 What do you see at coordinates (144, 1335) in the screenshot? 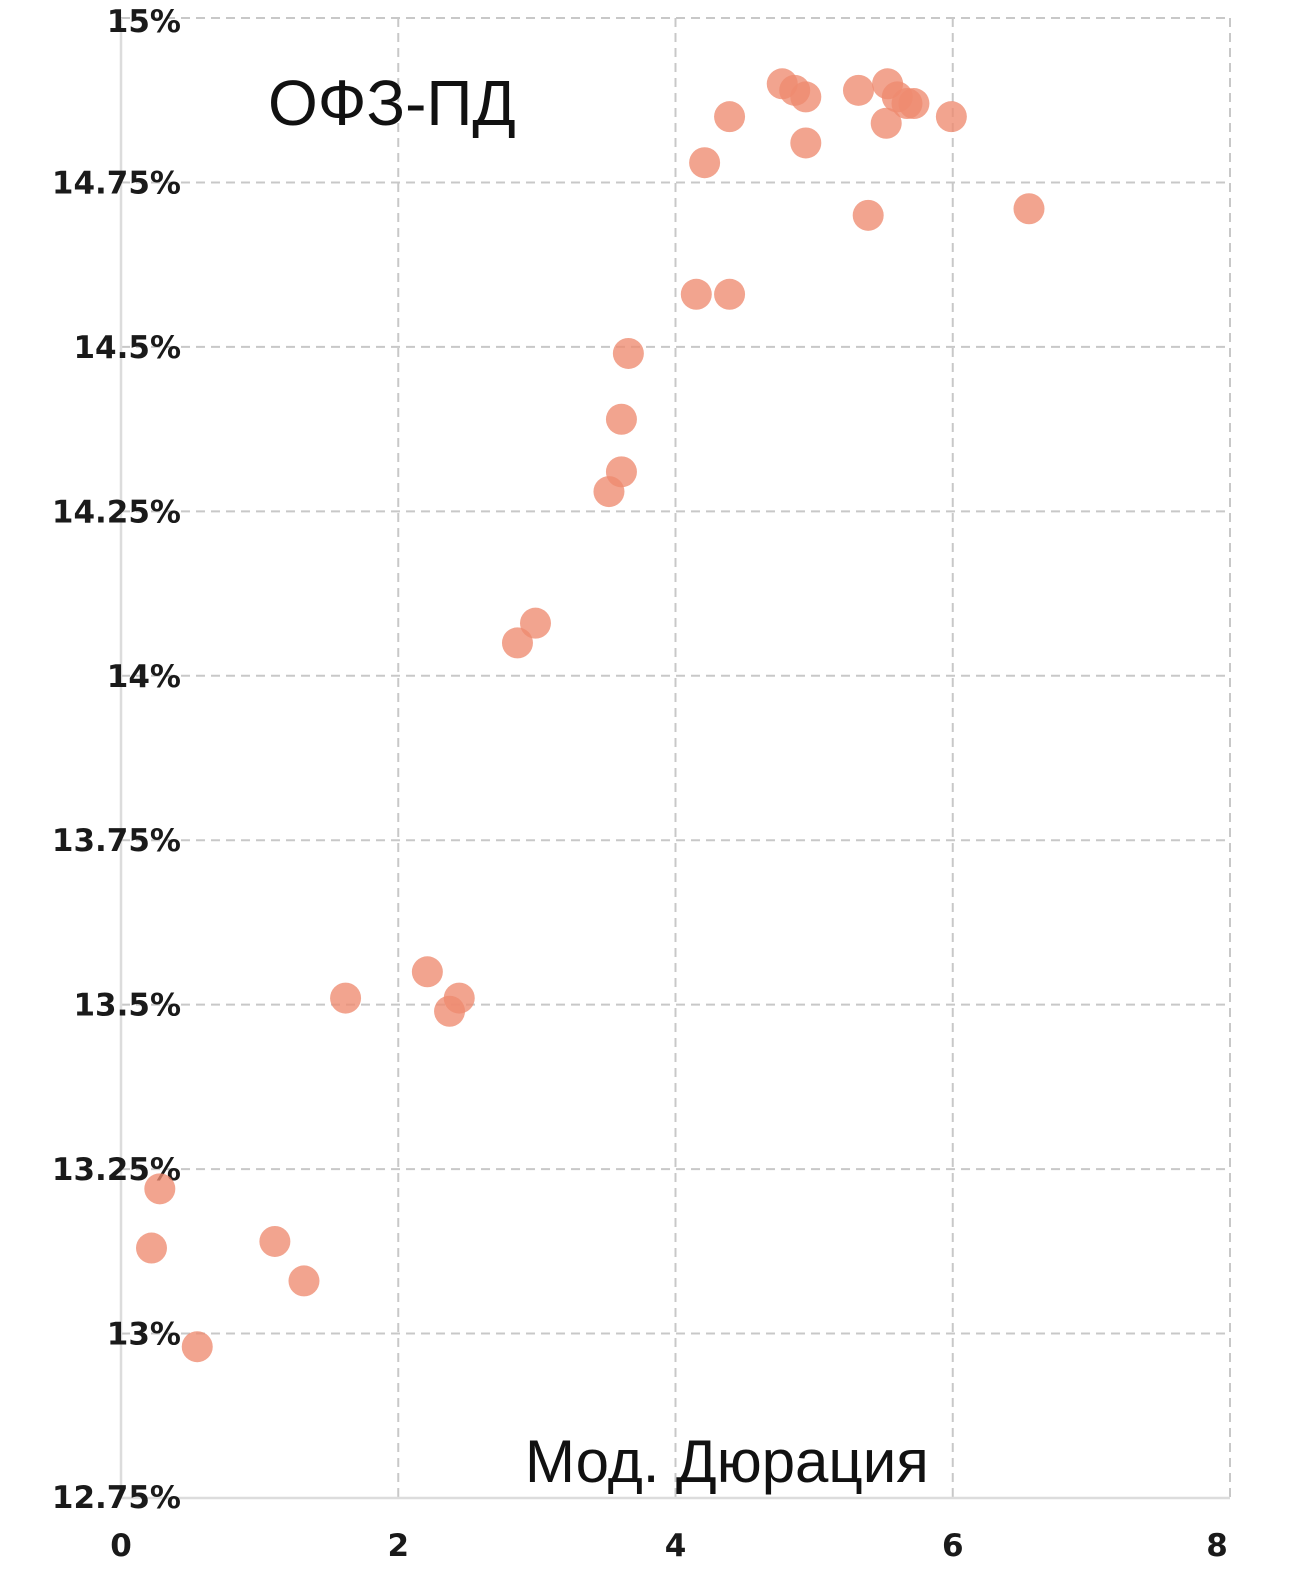
I see `y-tick-label: 13%` at bounding box center [144, 1335].